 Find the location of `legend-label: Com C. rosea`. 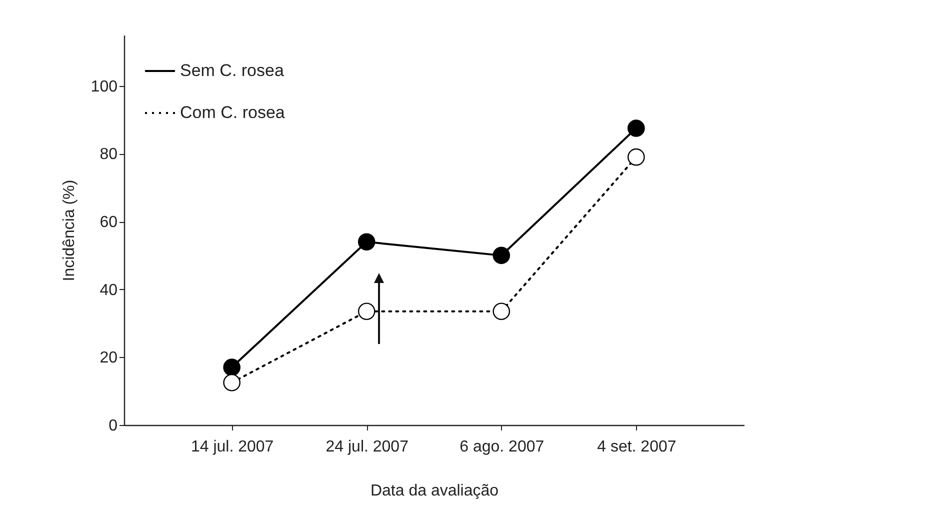

legend-label: Com C. rosea is located at coordinates (233, 112).